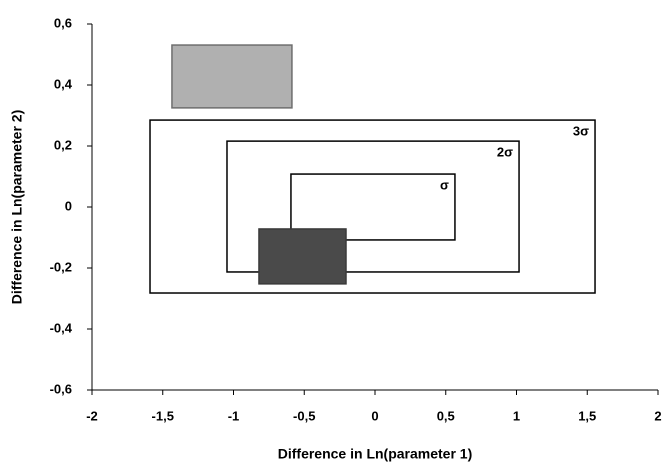 This screenshot has height=466, width=666. What do you see at coordinates (61, 327) in the screenshot?
I see `y-tick-label: -0,4` at bounding box center [61, 327].